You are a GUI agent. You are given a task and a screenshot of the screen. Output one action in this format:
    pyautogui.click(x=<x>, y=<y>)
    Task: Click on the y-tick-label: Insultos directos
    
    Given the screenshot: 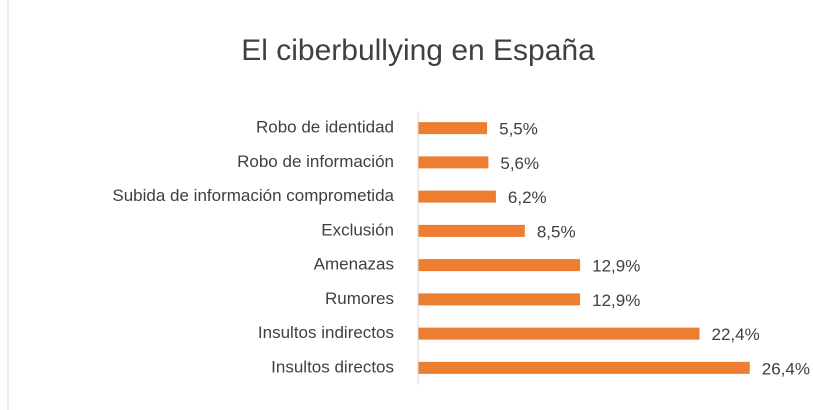 What is the action you would take?
    pyautogui.click(x=332, y=366)
    